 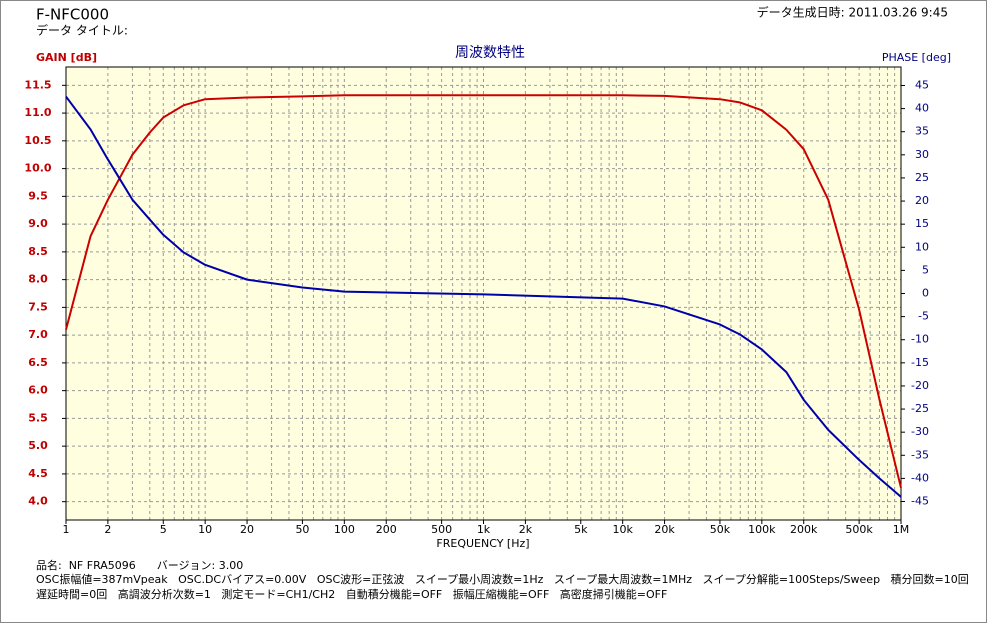 I want to click on y2-tick-label: 15, so click(x=922, y=223).